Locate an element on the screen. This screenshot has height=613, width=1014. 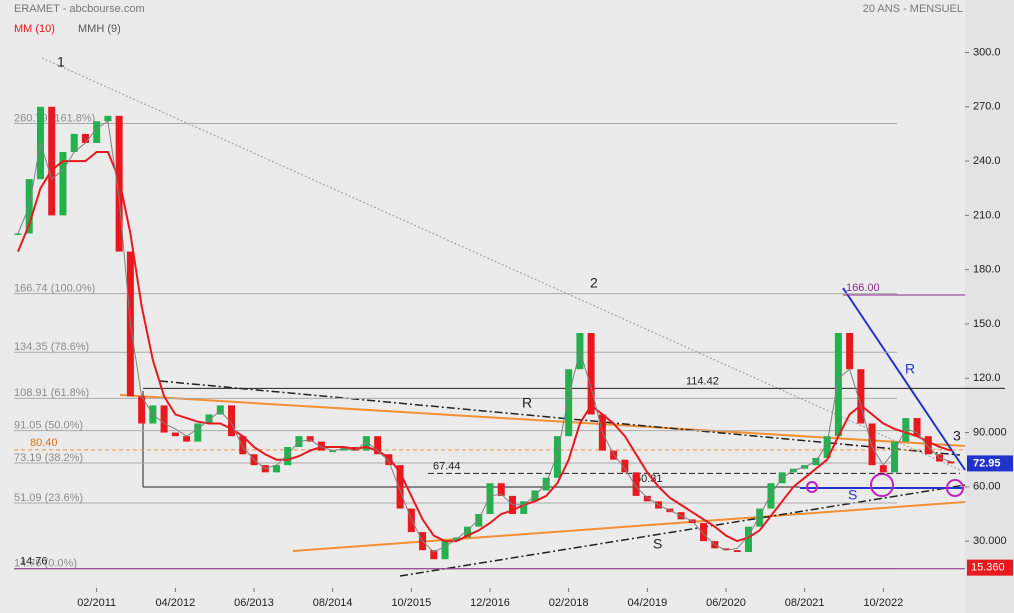
low-tag is located at coordinates (990, 567).